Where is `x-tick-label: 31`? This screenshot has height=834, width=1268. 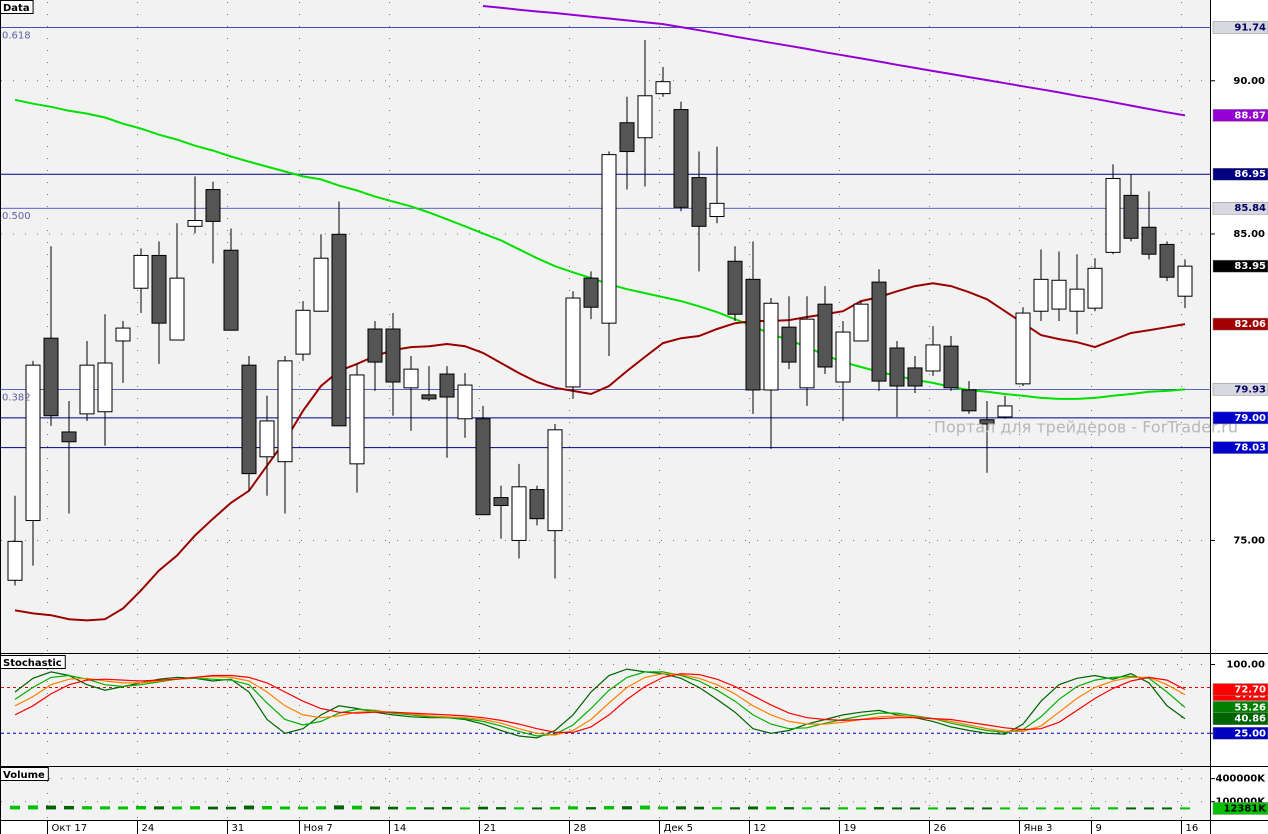 x-tick-label: 31 is located at coordinates (238, 828).